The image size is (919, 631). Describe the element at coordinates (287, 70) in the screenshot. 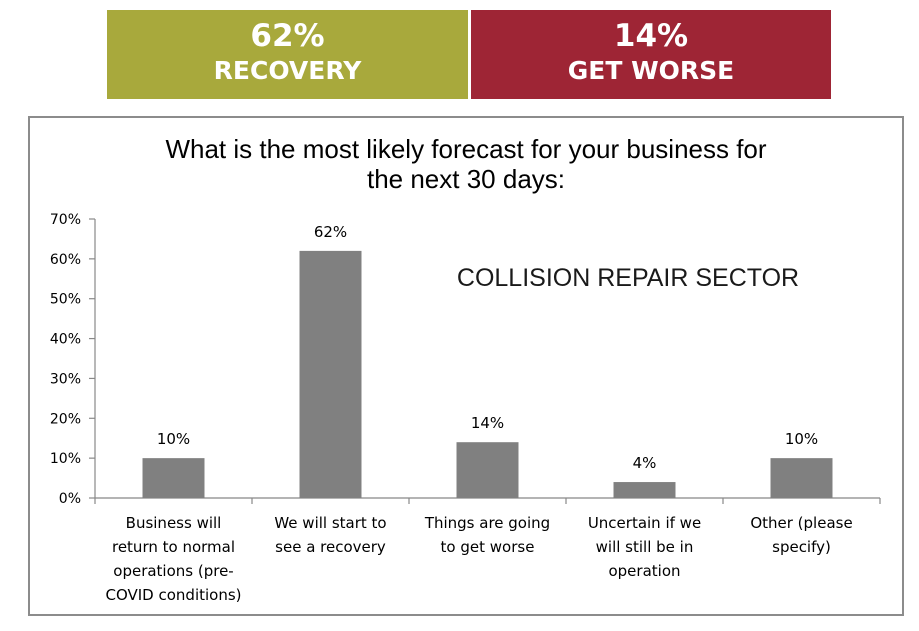

I see `recovery-label: RECOVERY` at that location.